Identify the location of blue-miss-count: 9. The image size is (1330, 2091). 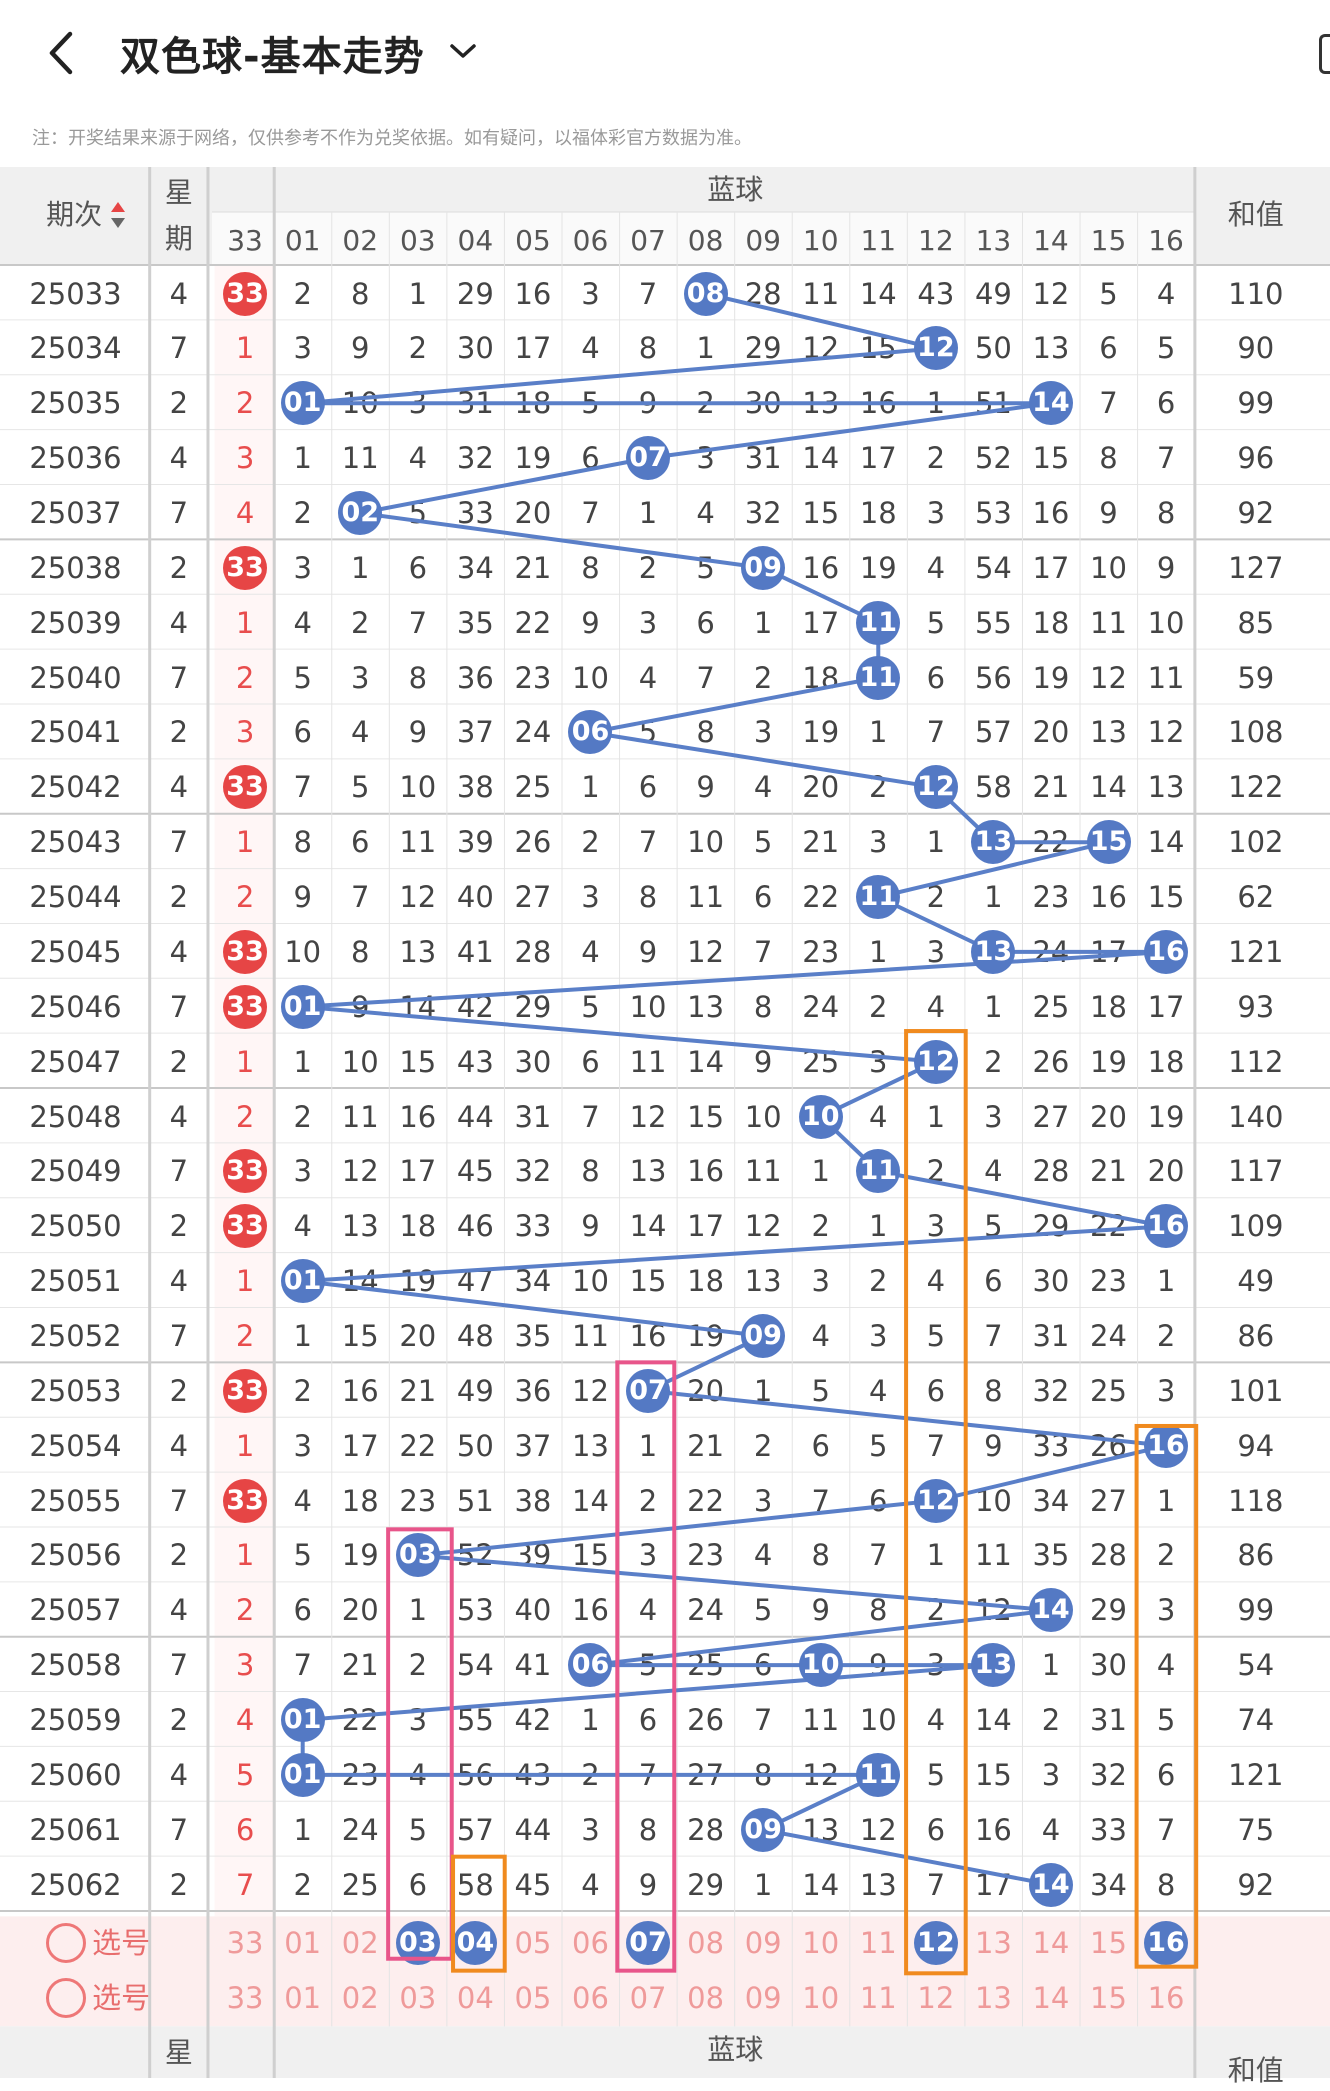
(820, 1610).